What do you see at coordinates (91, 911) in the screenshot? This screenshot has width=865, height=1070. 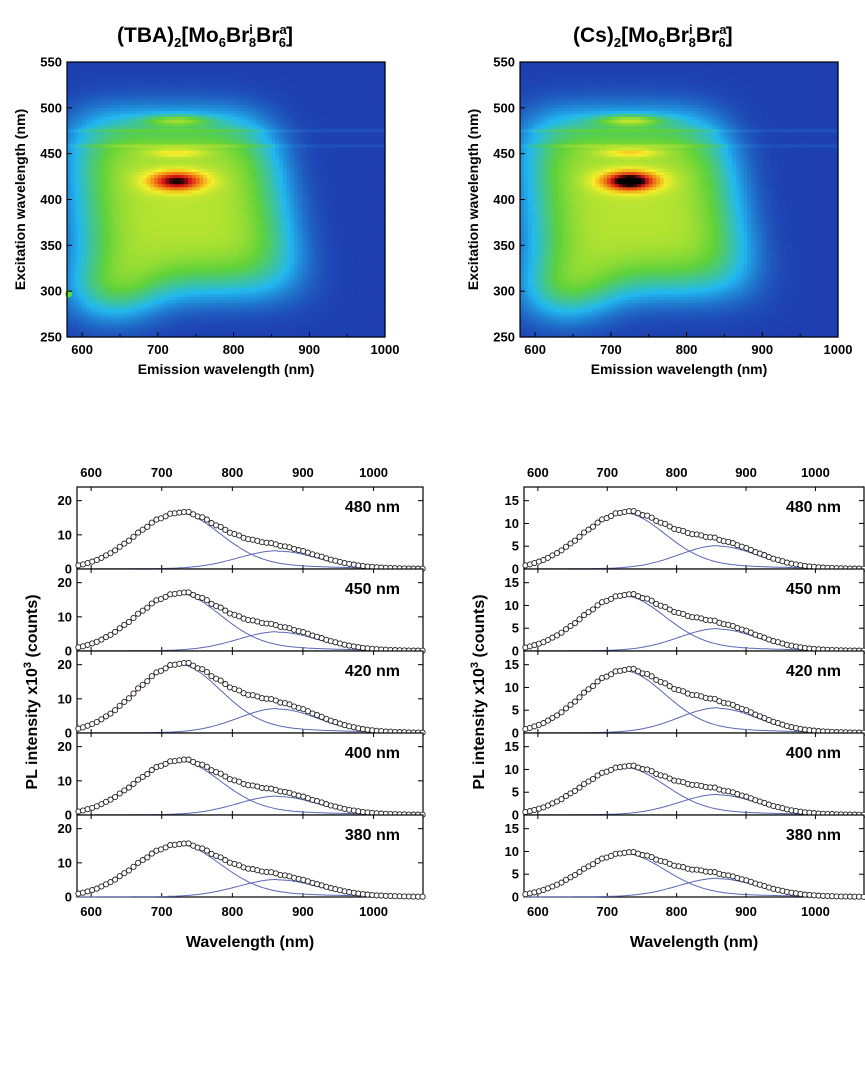 I see `bottom-x-tick-label: 600` at bounding box center [91, 911].